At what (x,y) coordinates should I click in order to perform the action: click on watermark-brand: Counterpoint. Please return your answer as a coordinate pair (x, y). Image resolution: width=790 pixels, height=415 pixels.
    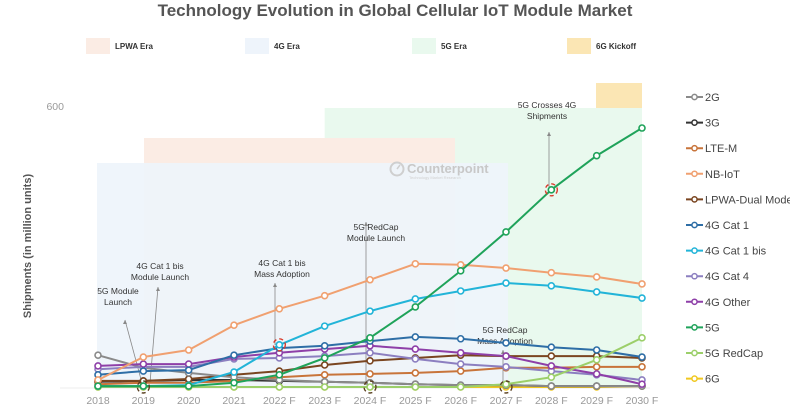
    Looking at the image, I should click on (448, 168).